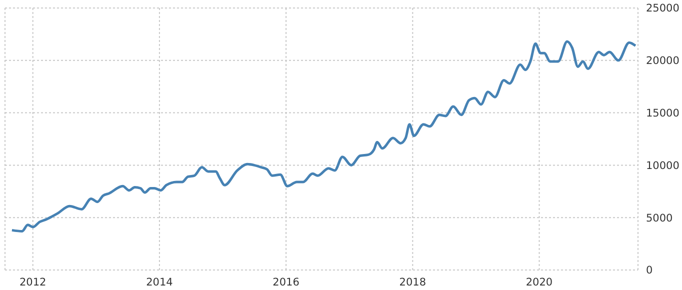 The height and width of the screenshot is (290, 682). I want to click on x-tick-label: 2018, so click(412, 282).